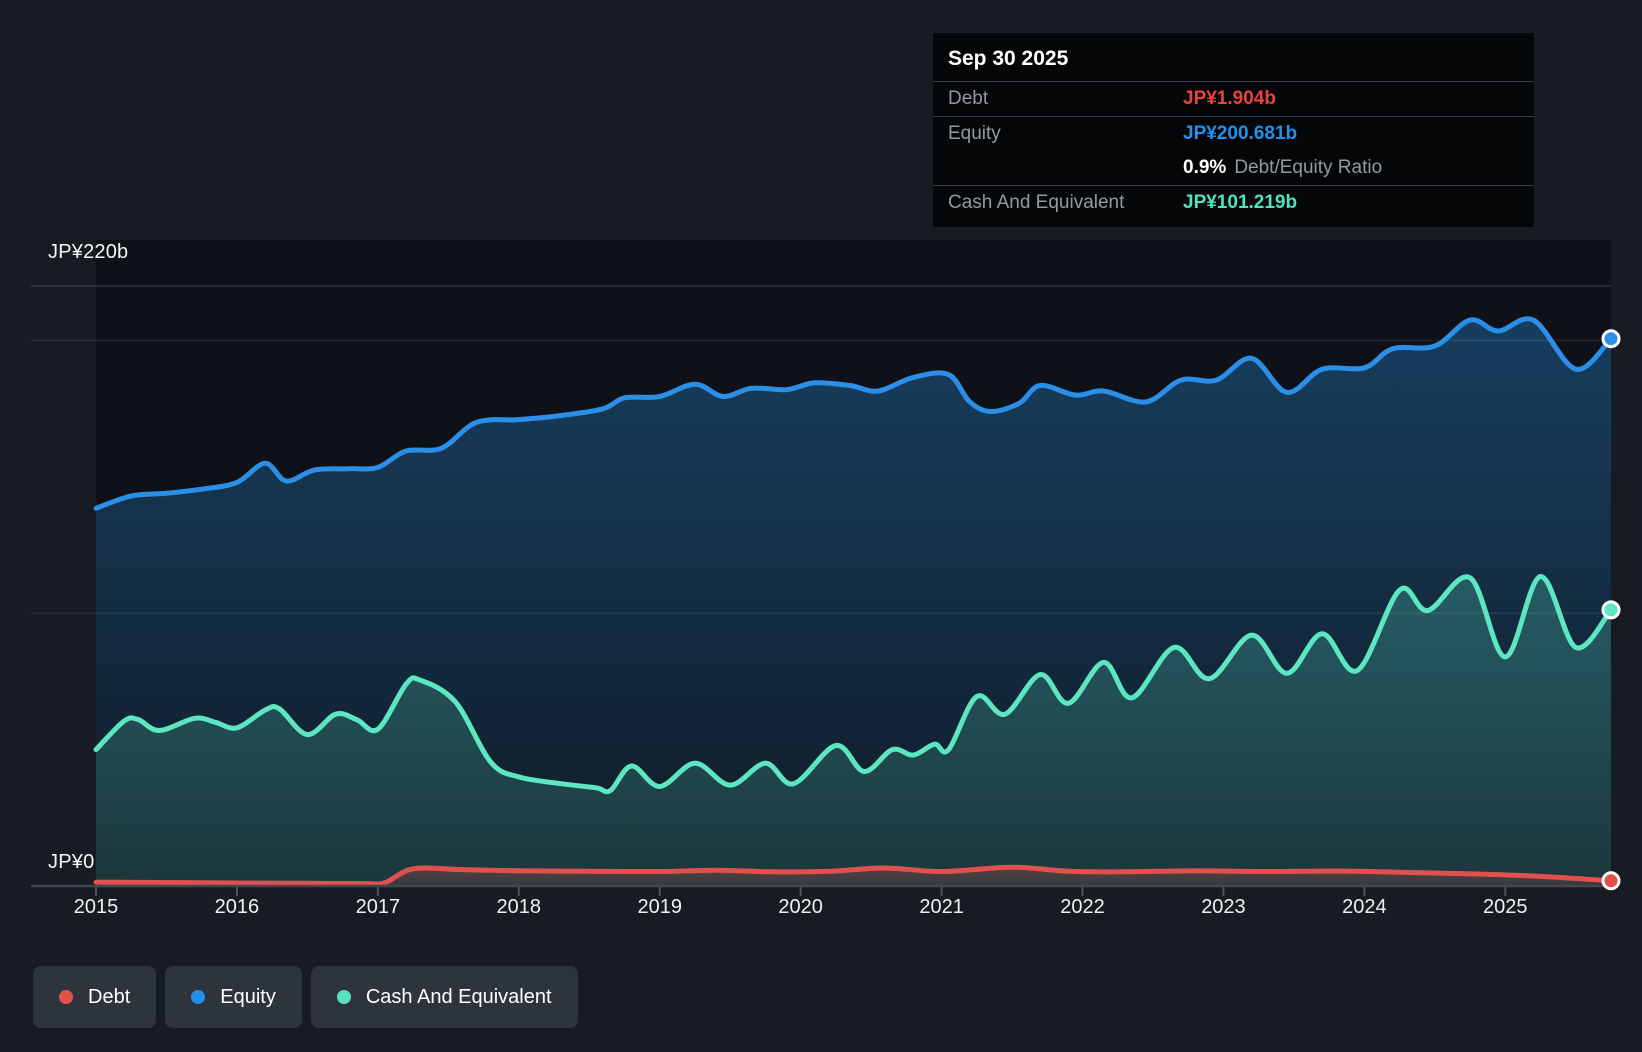 The image size is (1642, 1052). Describe the element at coordinates (305, 997) in the screenshot. I see `chart-legend: Debt Equity Cash And Equivalent` at that location.